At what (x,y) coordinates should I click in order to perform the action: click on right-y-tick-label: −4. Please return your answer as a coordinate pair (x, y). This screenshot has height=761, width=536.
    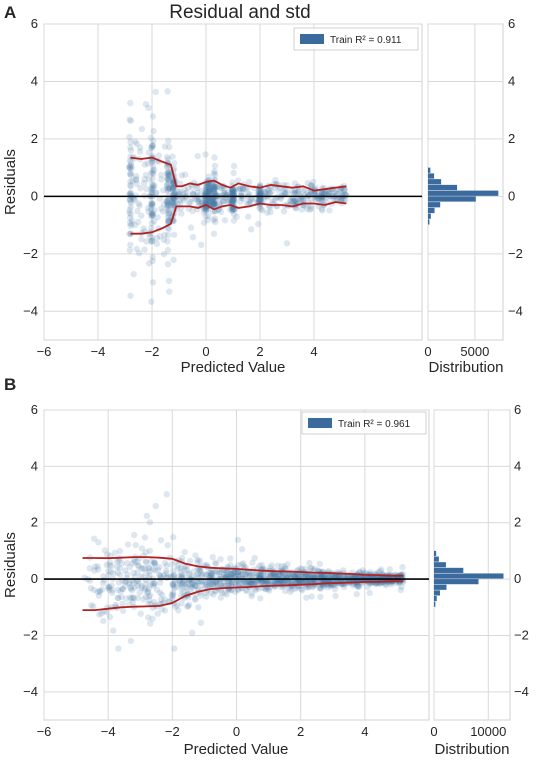
    Looking at the image, I should click on (515, 310).